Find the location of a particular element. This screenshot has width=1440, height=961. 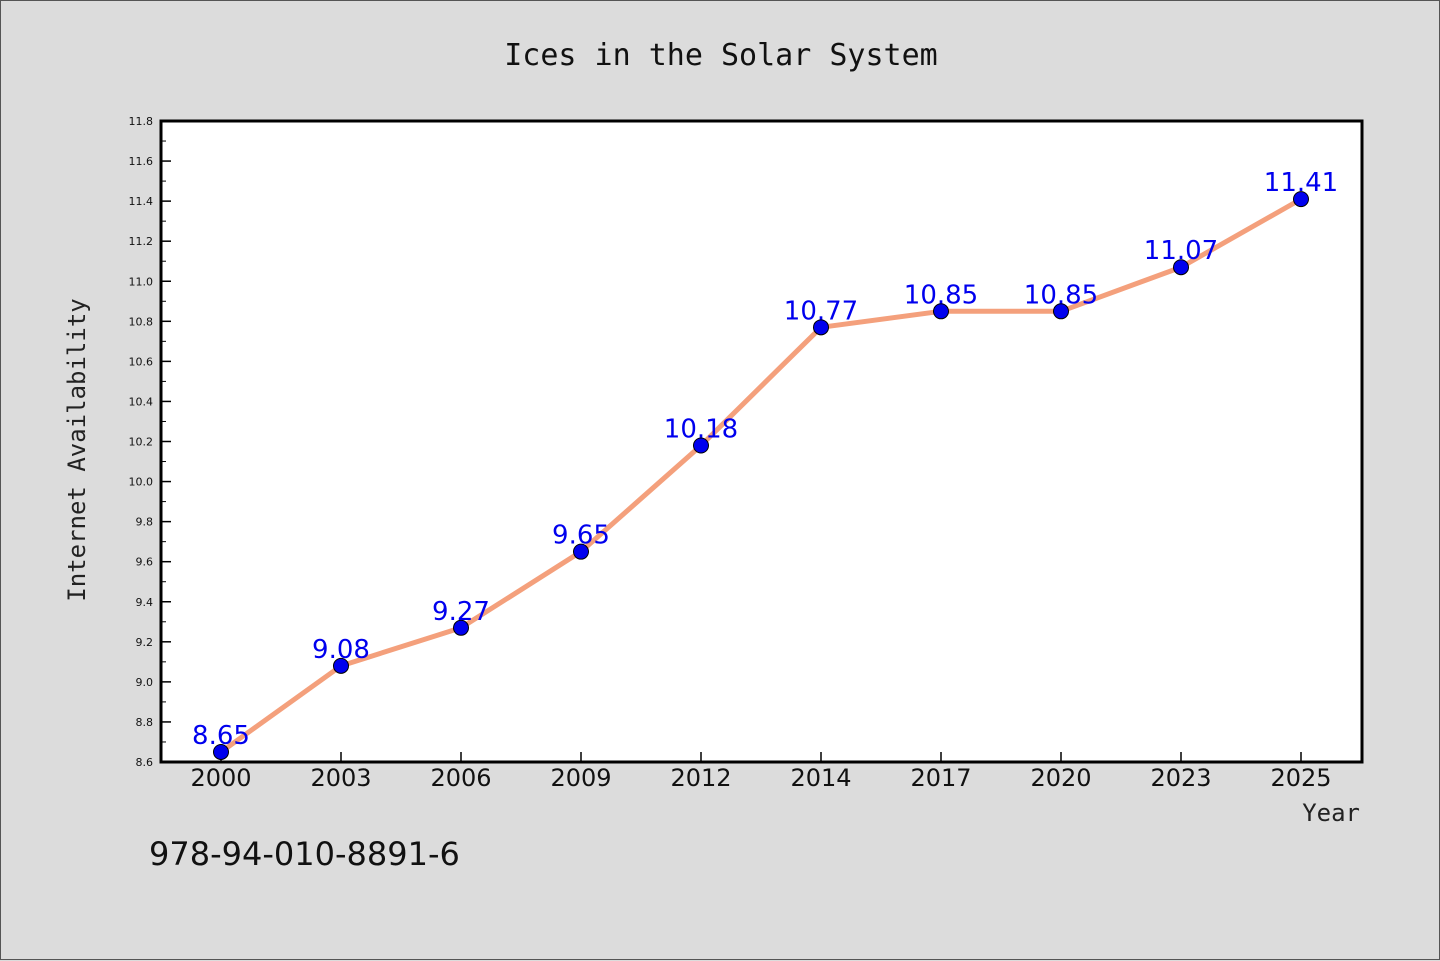

y-tick-label: 8.8 is located at coordinates (145, 722).